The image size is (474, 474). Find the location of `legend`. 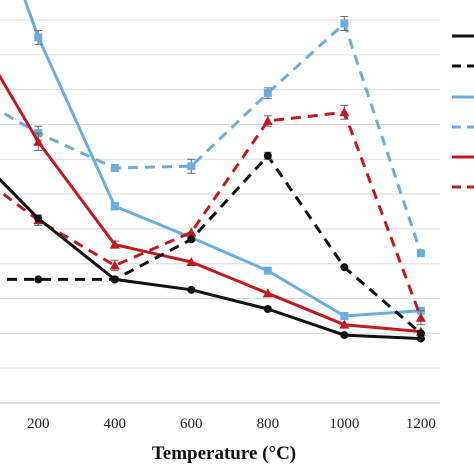

legend is located at coordinates (463, 111).